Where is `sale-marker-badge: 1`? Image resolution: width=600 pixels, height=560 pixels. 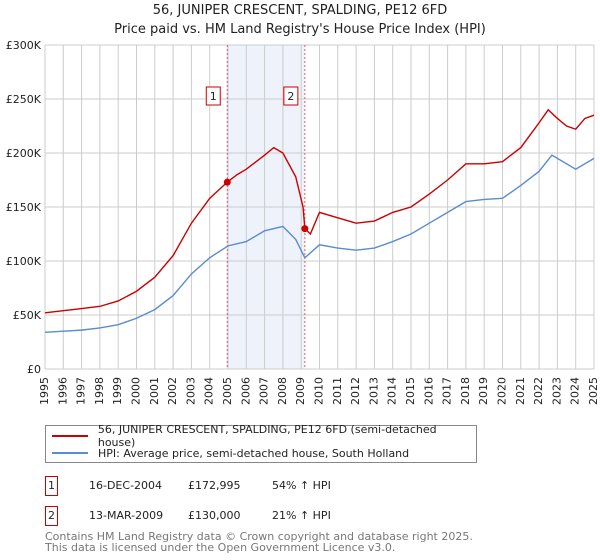 sale-marker-badge: 1 is located at coordinates (51, 486).